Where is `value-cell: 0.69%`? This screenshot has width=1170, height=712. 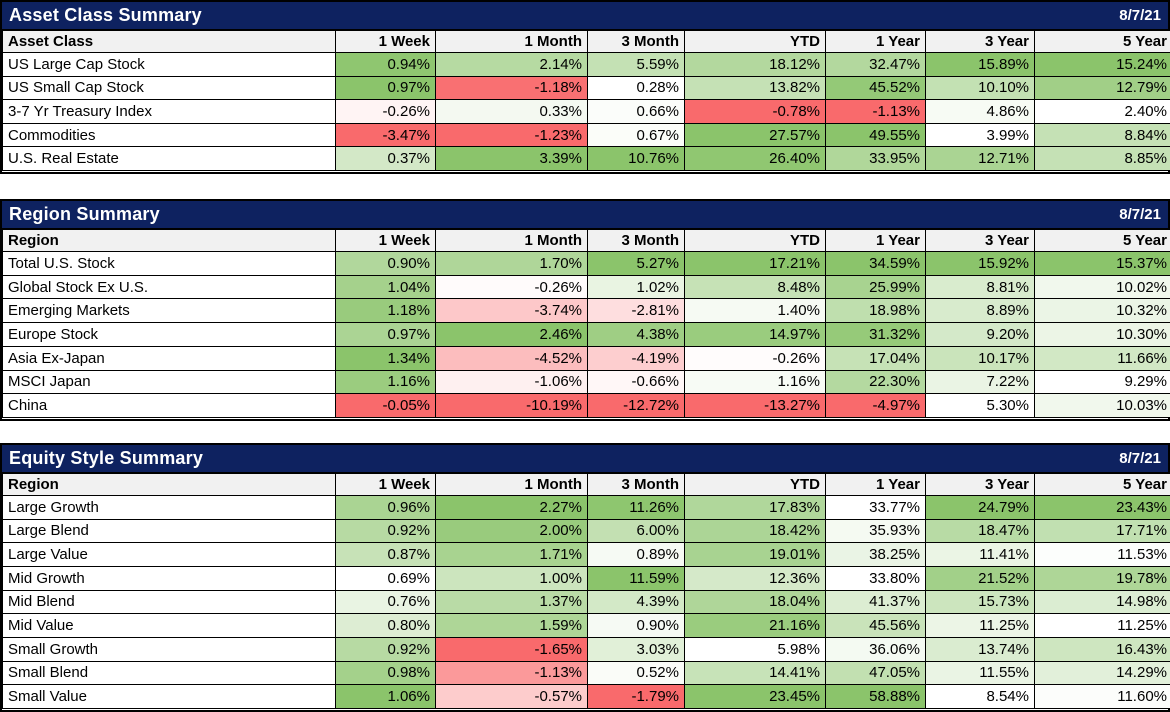 value-cell: 0.69% is located at coordinates (385, 578).